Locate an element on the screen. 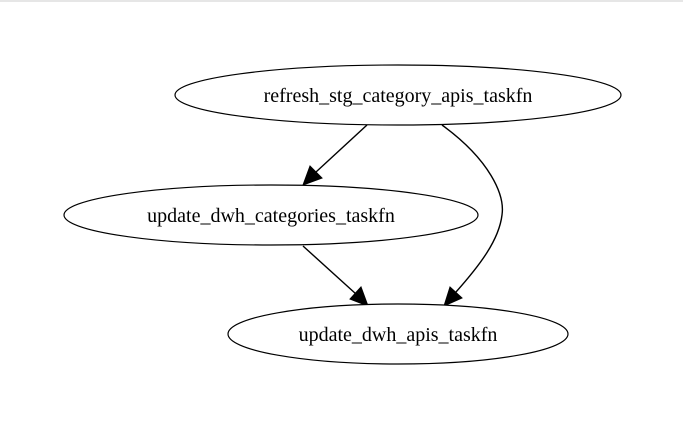  edge-categories-to-apis is located at coordinates (335, 276).